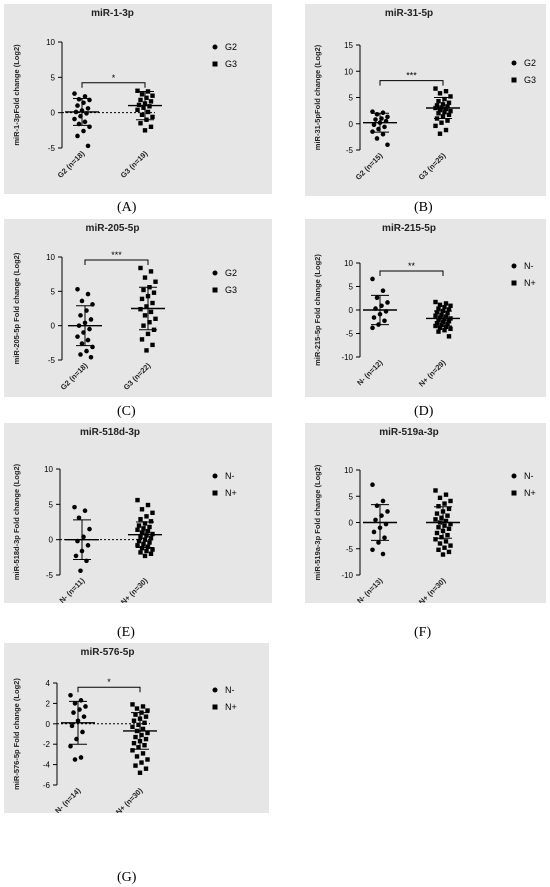 This screenshot has height=887, width=550. What do you see at coordinates (370, 373) in the screenshot?
I see `x-category-label: N- (n=12)` at bounding box center [370, 373].